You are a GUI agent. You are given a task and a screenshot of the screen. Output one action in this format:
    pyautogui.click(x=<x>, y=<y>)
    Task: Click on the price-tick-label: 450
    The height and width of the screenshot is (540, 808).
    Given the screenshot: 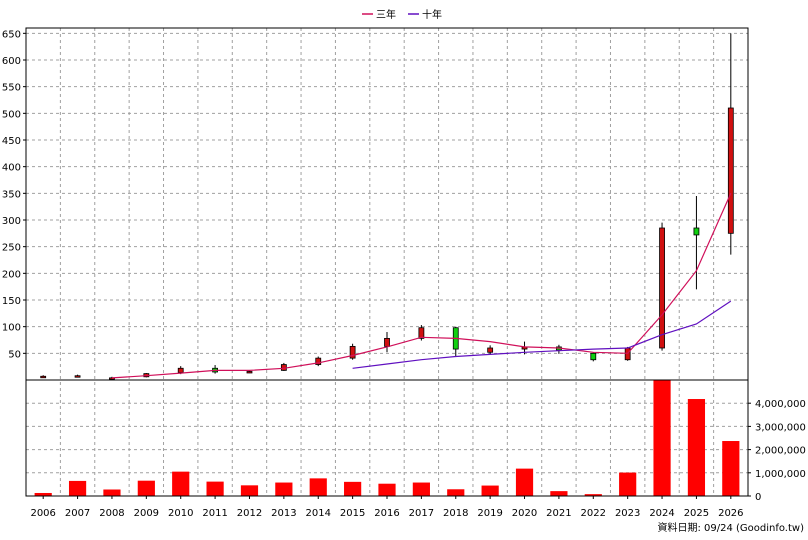 What is the action you would take?
    pyautogui.click(x=11, y=141)
    